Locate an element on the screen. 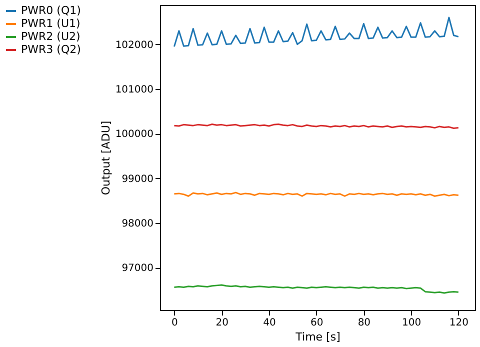 The height and width of the screenshot is (347, 480). legend-label: PWR1 (U1) is located at coordinates (50, 23).